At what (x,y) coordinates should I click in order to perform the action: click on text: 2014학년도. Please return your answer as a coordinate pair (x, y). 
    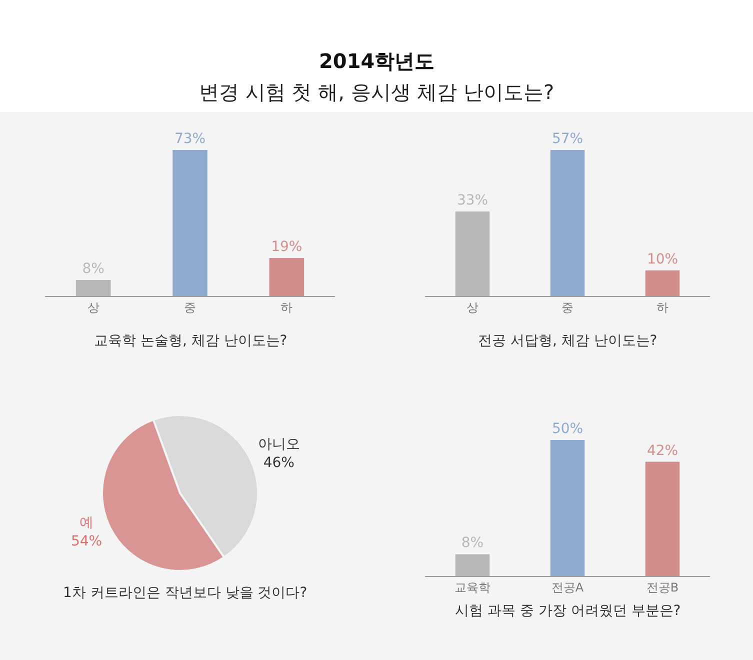
    Looking at the image, I should click on (377, 61).